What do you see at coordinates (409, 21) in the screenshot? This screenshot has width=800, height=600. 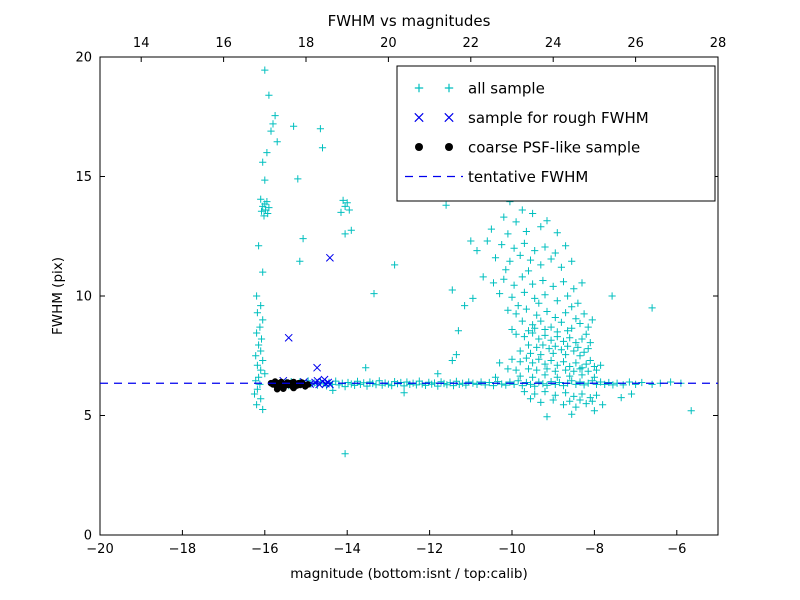 I see `chart-title: FWHM vs magnitudes` at bounding box center [409, 21].